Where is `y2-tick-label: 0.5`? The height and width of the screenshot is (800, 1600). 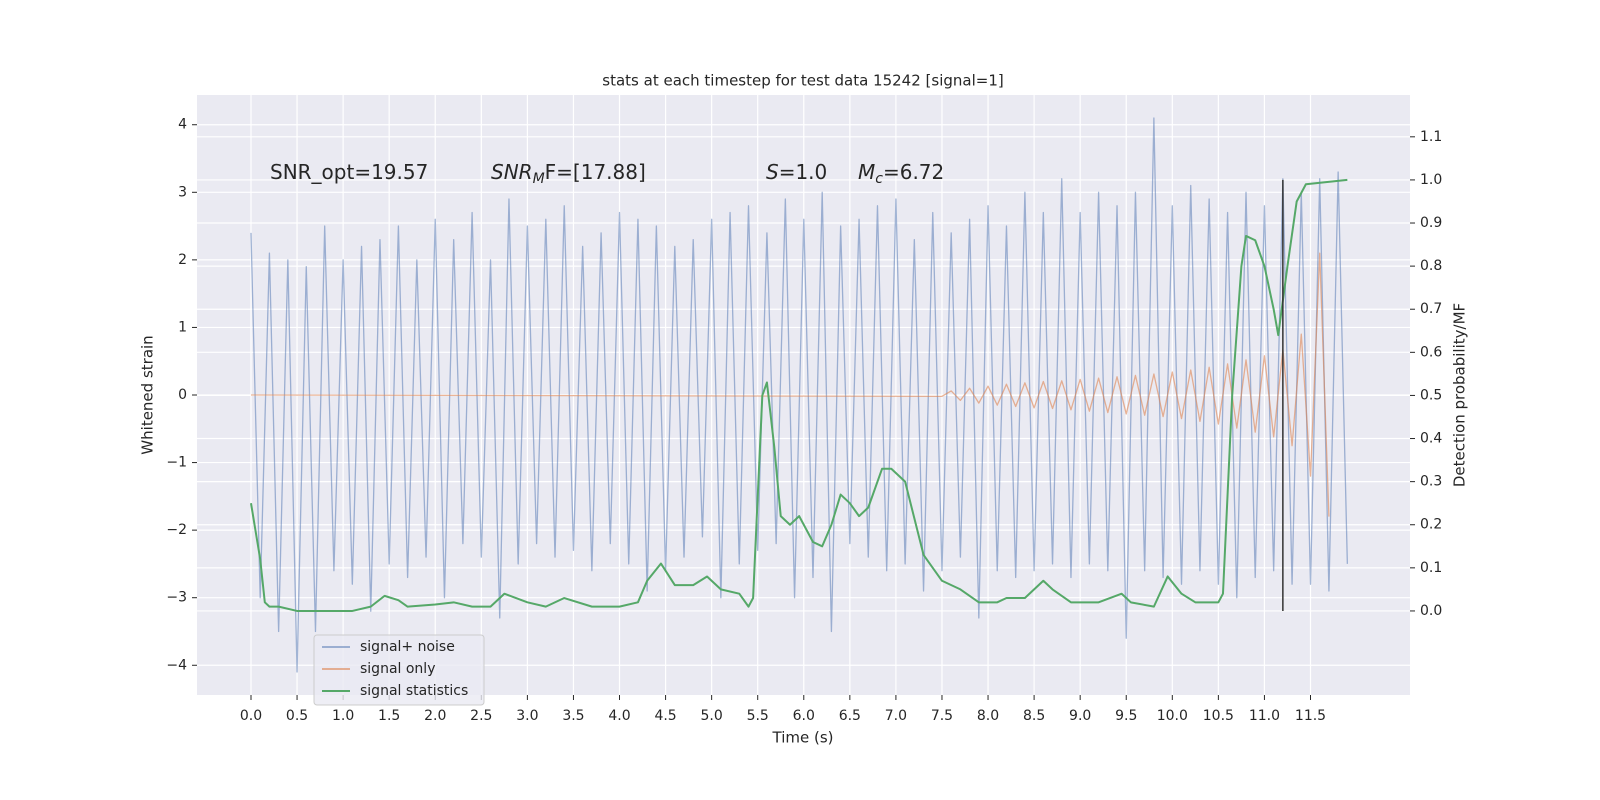 y2-tick-label: 0.5 is located at coordinates (1431, 395).